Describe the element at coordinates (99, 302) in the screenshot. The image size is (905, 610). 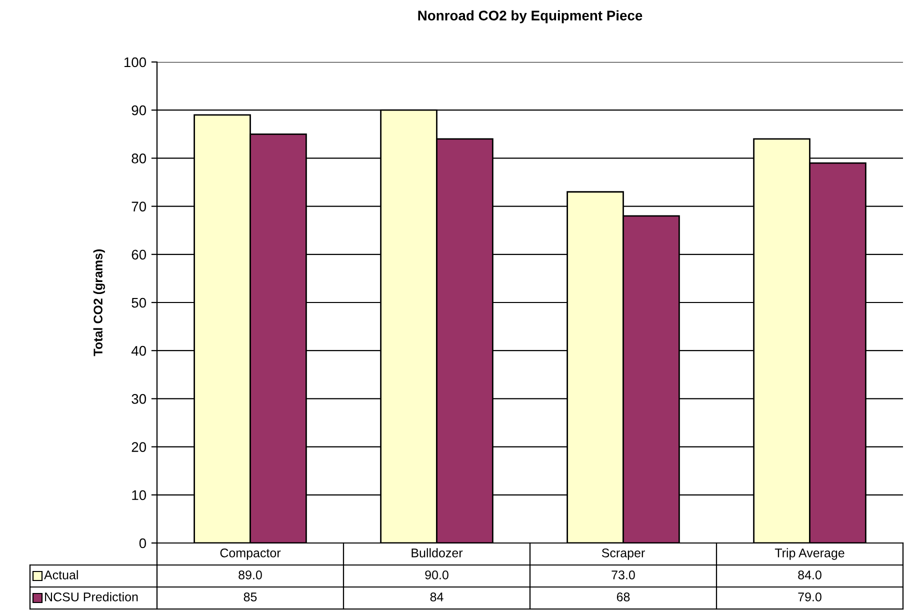
I see `y-axis-title: Total CO2 (grams)` at that location.